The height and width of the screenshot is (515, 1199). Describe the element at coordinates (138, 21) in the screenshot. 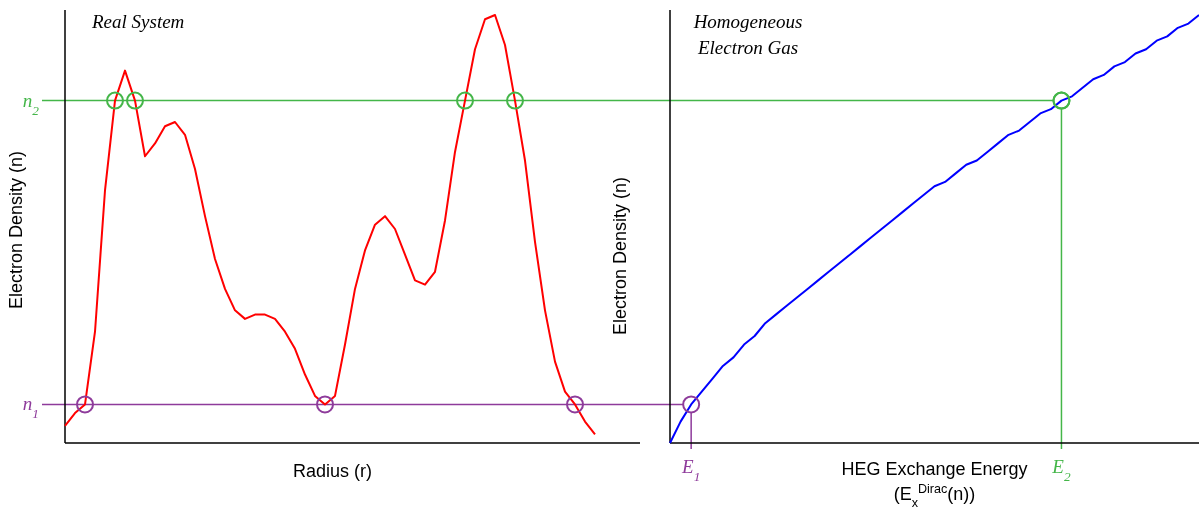

I see `chart-title: Real System` at that location.